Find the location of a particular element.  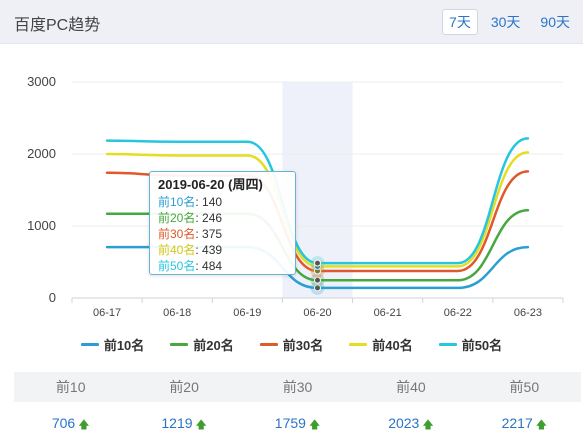

summary-value-row: 706 🡅 1219 🡅 1759 🡅 2023 🡅 2217 🡅 is located at coordinates (297, 423).